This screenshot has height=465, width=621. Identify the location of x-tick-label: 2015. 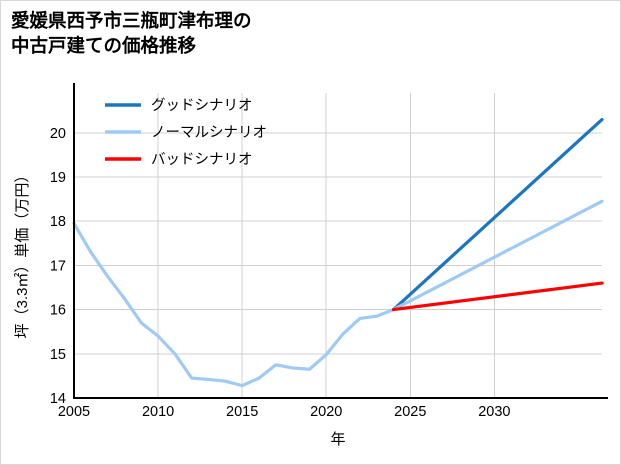
(242, 412).